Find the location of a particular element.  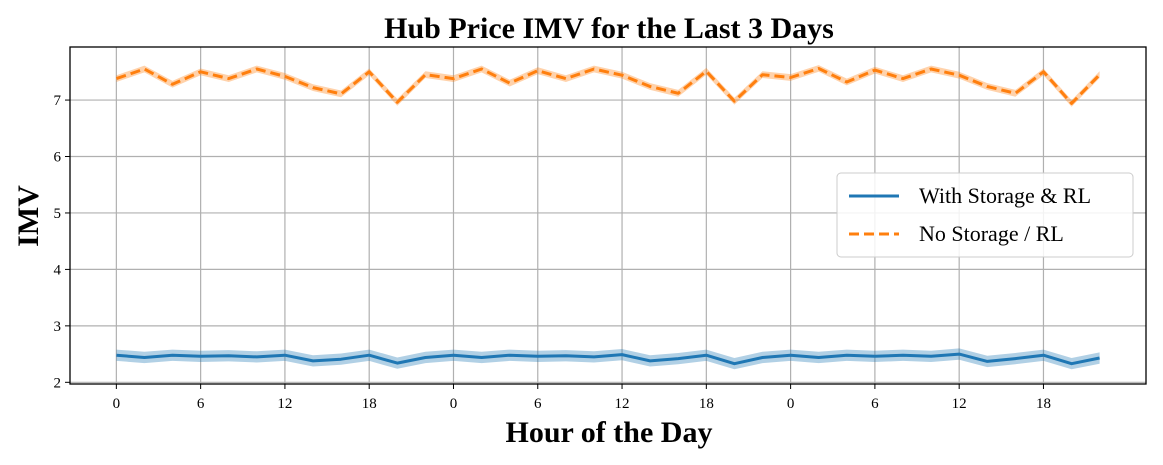

y-tick-label: 6 is located at coordinates (58, 158).